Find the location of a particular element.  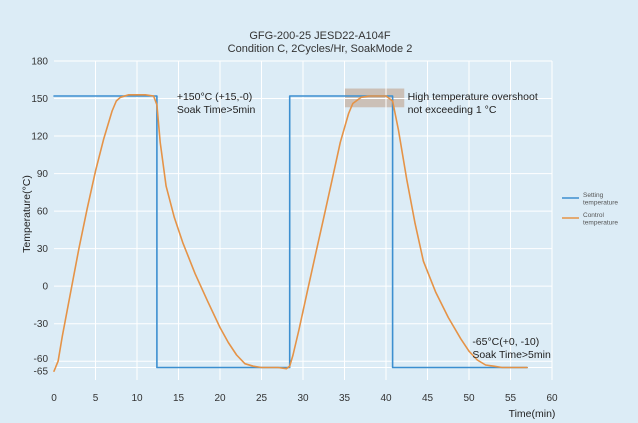

legend-label-control-cont: temperature is located at coordinates (600, 223).